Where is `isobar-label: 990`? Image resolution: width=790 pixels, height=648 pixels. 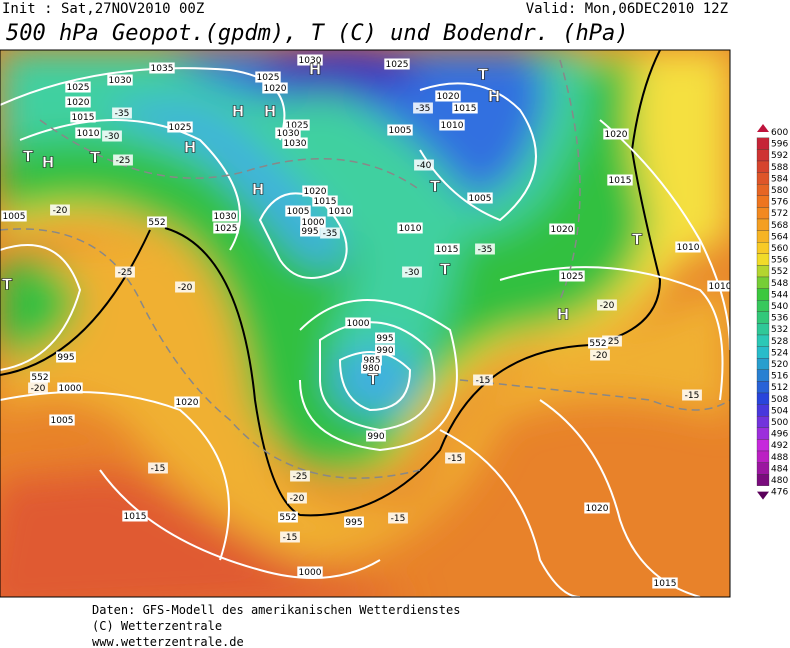
isobar-label: 990 is located at coordinates (375, 437).